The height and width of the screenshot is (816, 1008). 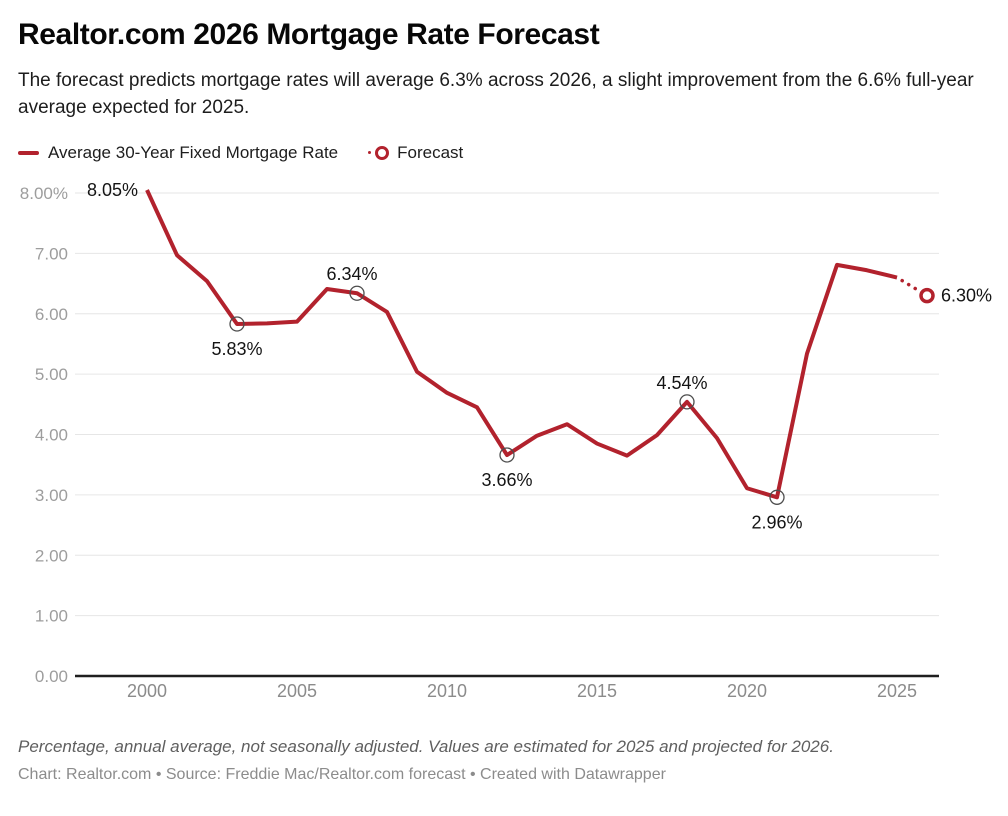 What do you see at coordinates (909, 285) in the screenshot?
I see `forecast-dotted-line` at bounding box center [909, 285].